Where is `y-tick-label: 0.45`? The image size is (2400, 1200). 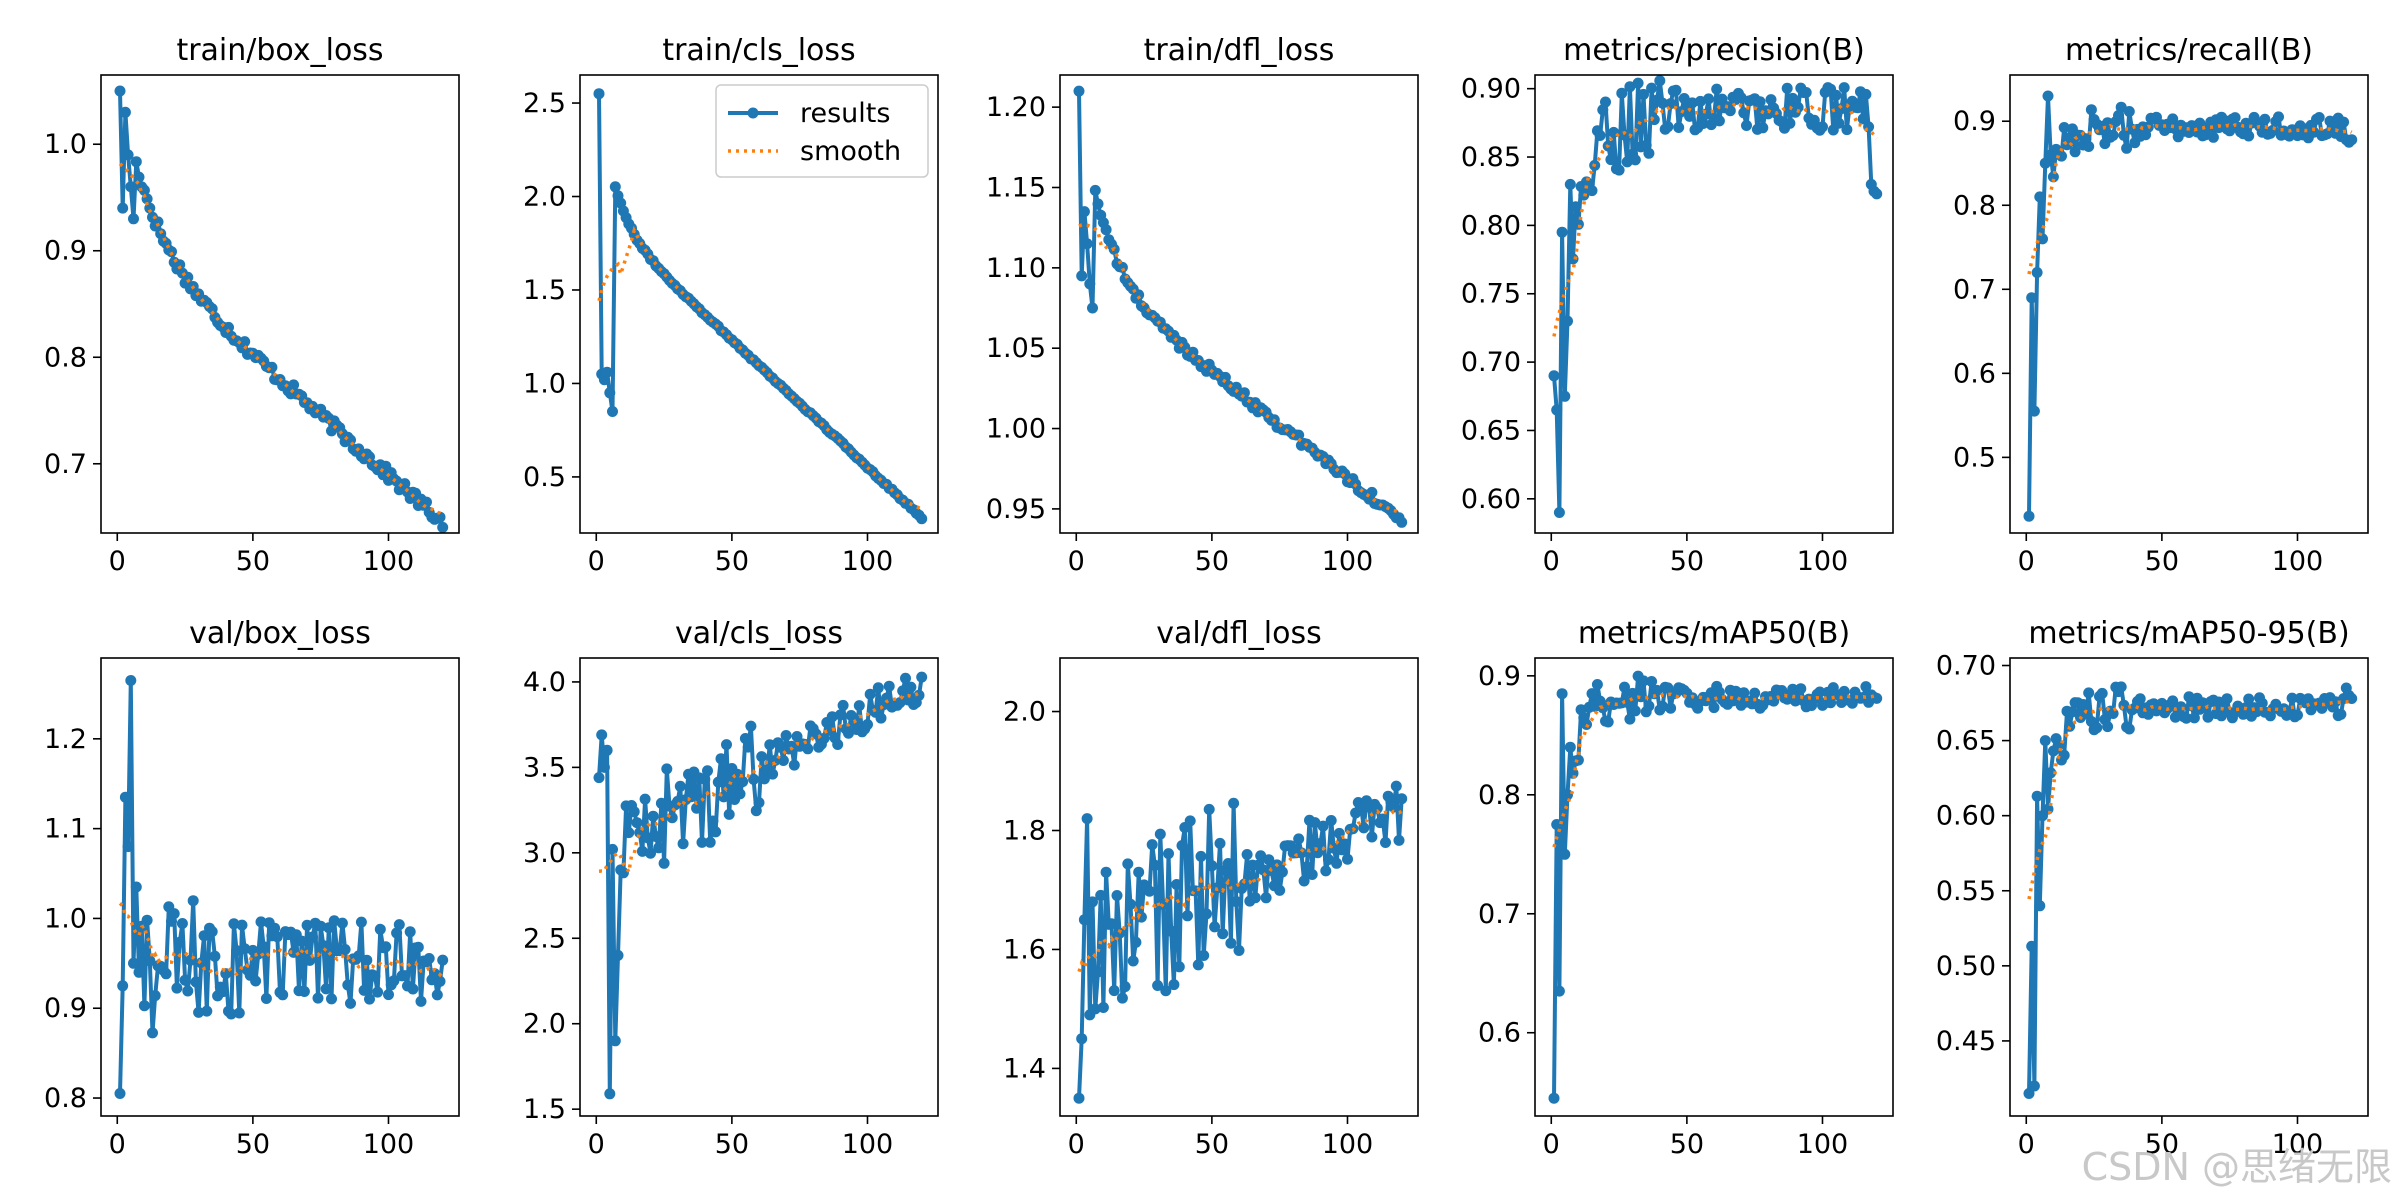 y-tick-label: 0.45 is located at coordinates (1966, 1041).